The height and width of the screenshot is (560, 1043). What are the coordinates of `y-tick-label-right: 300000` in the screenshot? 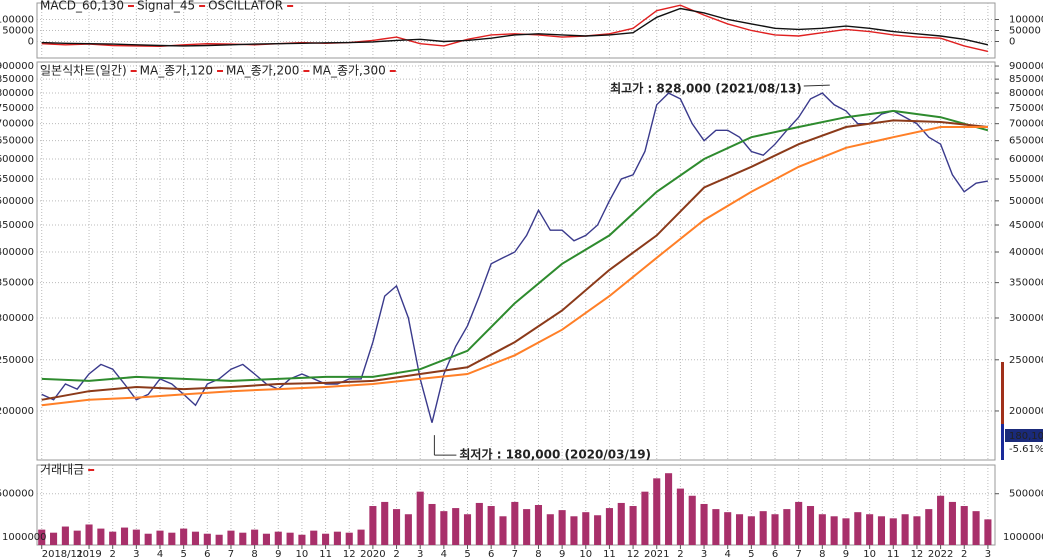 It's located at (1026, 318).